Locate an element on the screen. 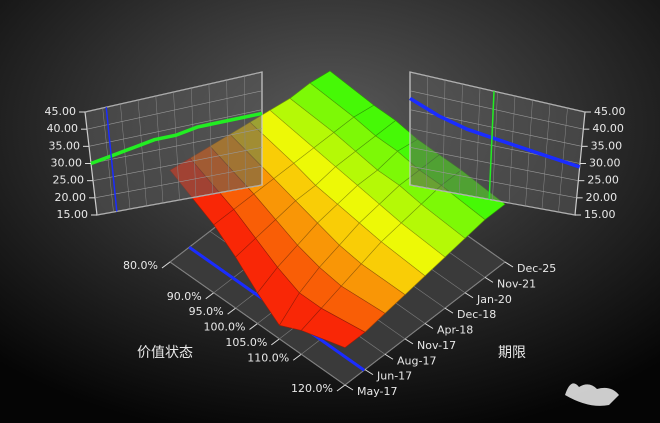 The height and width of the screenshot is (423, 660). decoration is located at coordinates (592, 394).